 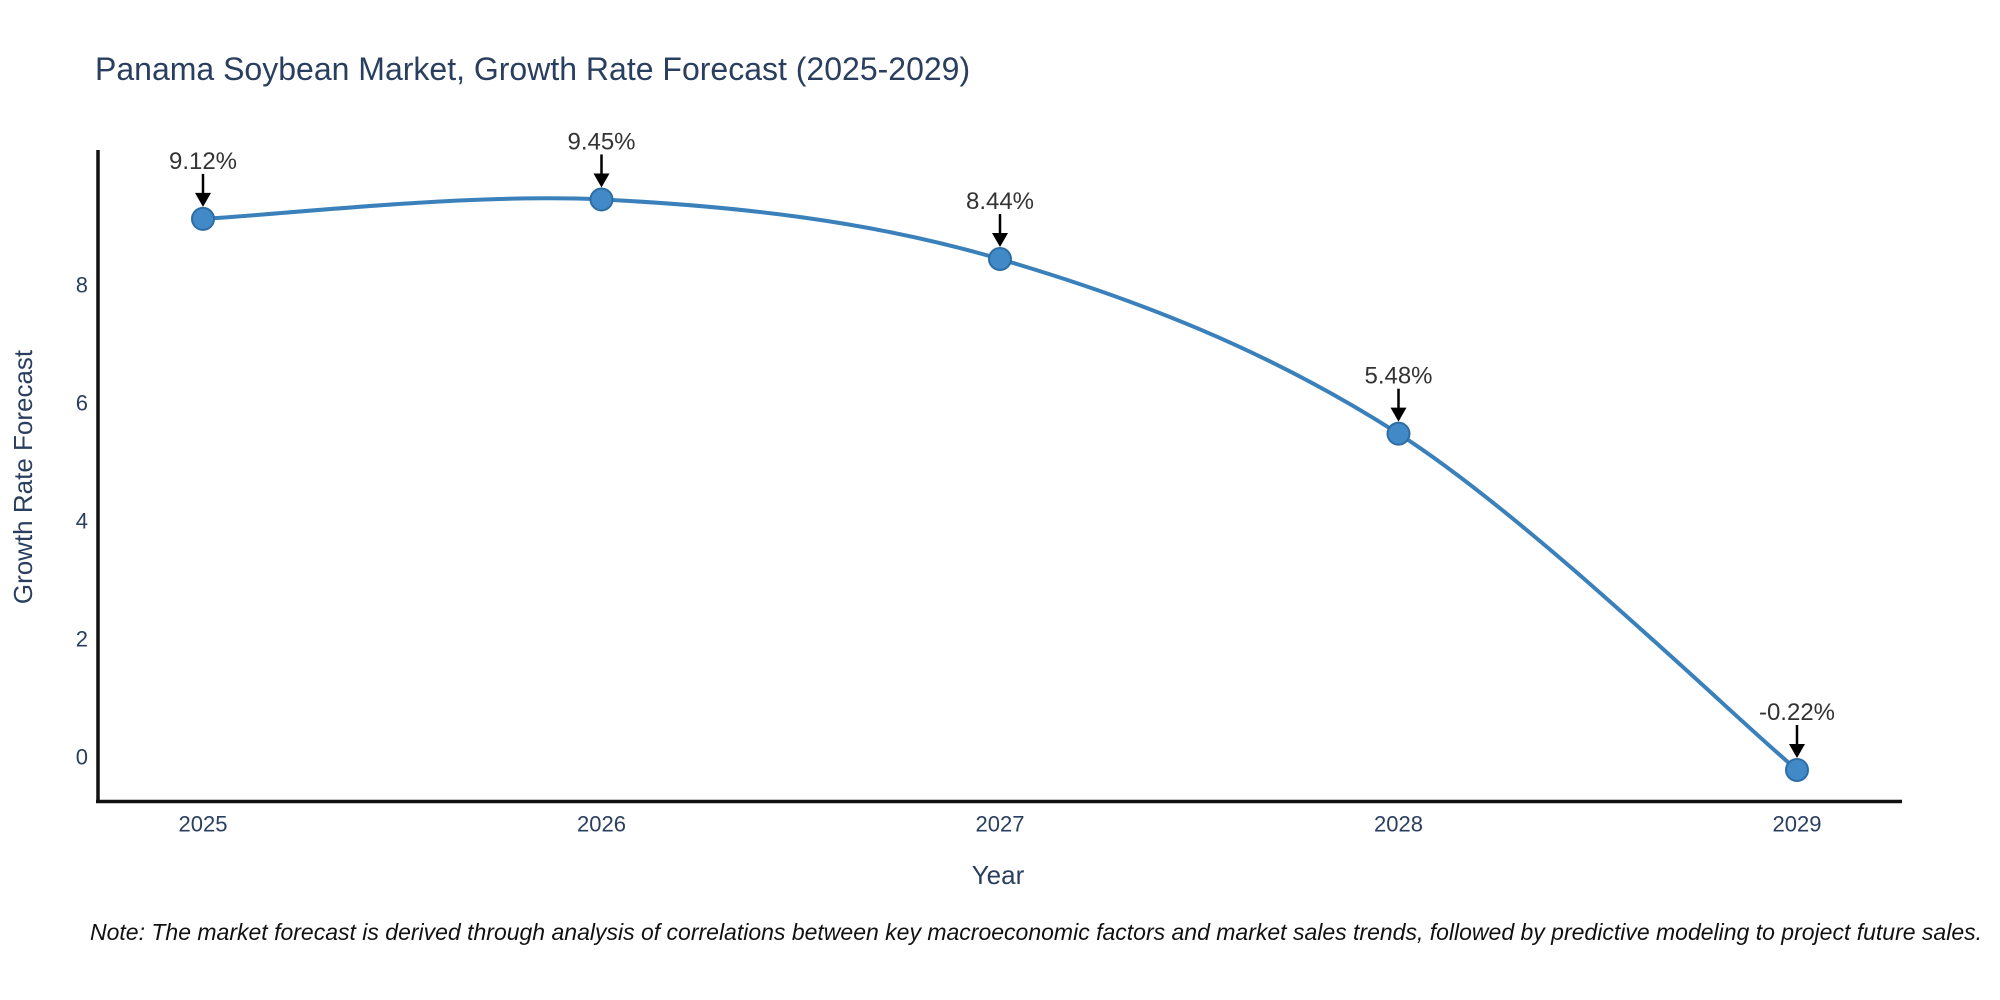 I want to click on x-tick-label: 2025, so click(x=203, y=824).